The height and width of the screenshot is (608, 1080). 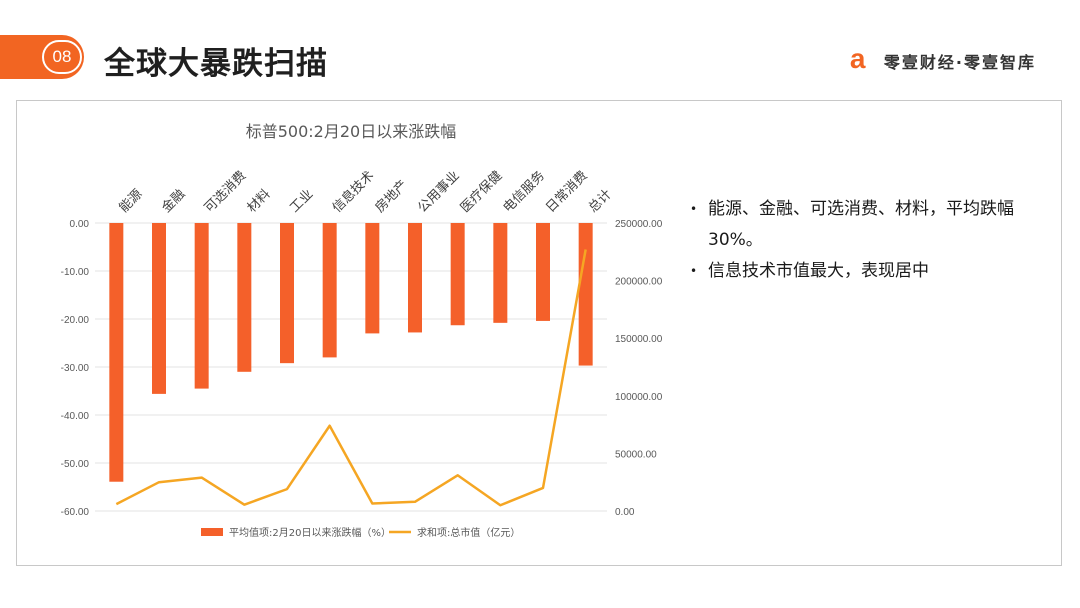 What do you see at coordinates (585, 294) in the screenshot?
I see `bar-总计` at bounding box center [585, 294].